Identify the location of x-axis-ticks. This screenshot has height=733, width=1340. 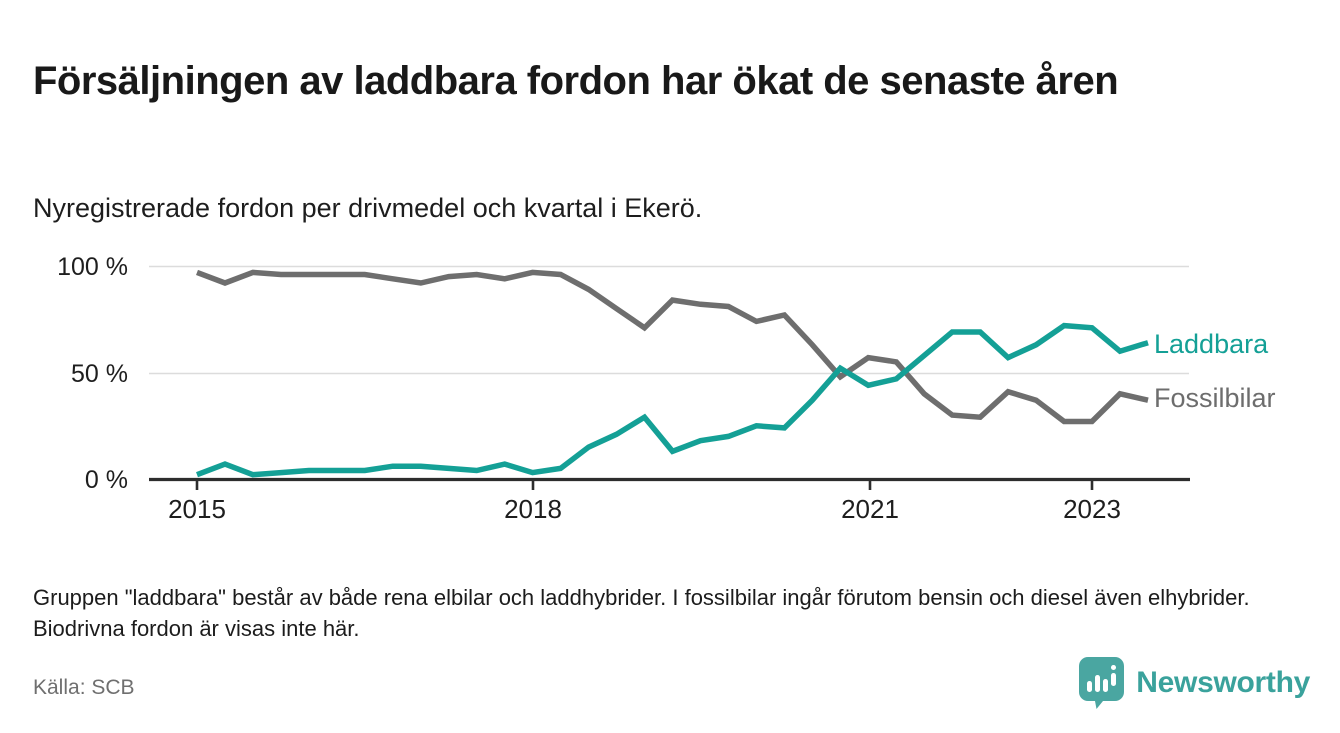
(644, 485).